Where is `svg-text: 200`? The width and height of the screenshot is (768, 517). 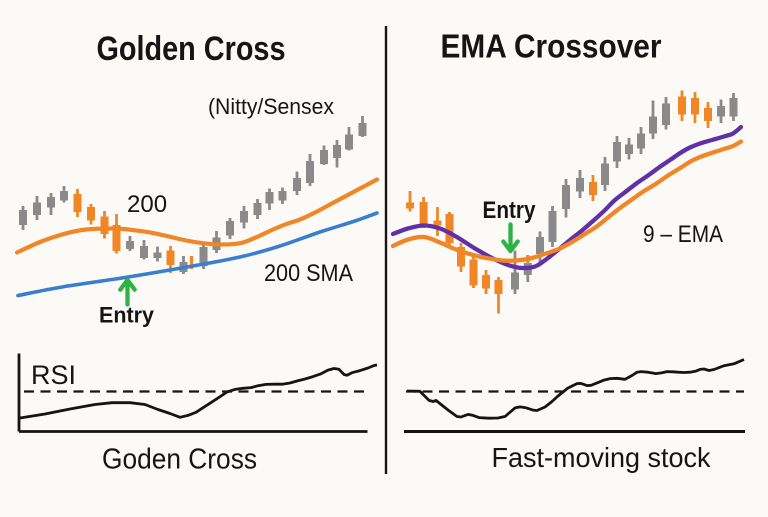 svg-text: 200 is located at coordinates (147, 204).